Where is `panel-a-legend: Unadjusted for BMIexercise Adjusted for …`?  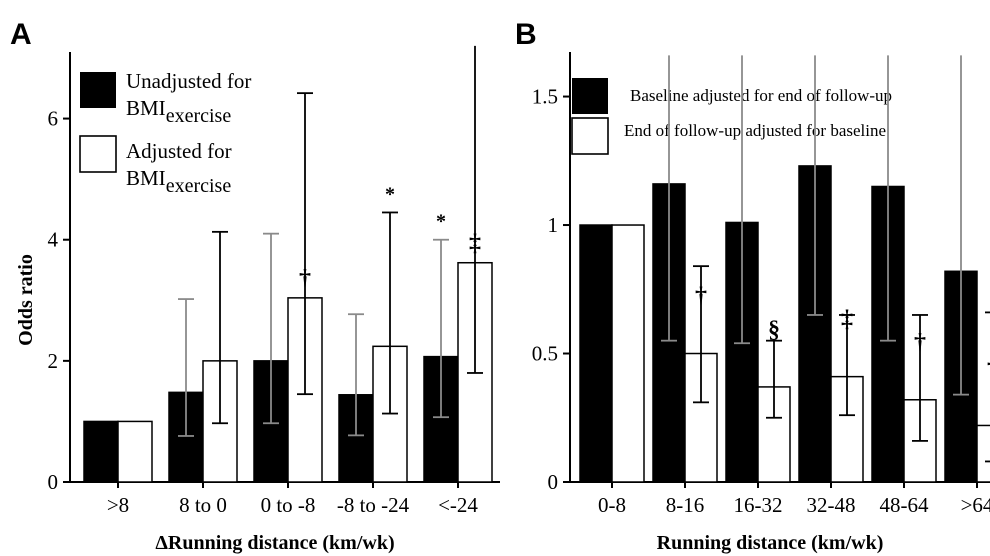 panel-a-legend: Unadjusted for BMIexercise Adjusted for … is located at coordinates (168, 133).